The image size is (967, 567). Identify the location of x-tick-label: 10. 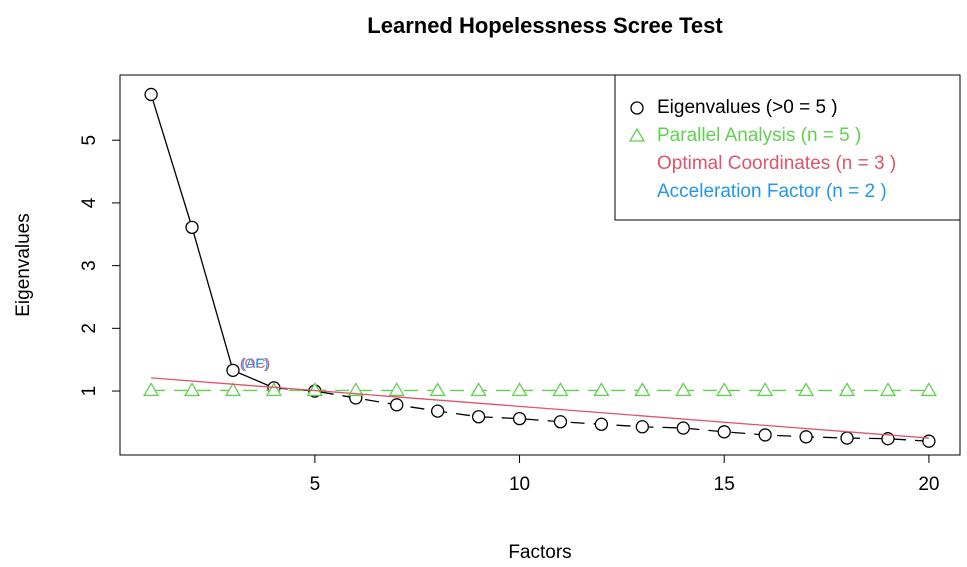
(519, 484).